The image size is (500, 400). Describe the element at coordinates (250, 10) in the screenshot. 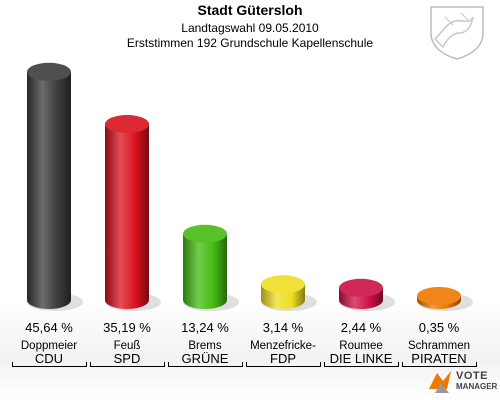

I see `chart-title: Stadt Gütersloh` at that location.